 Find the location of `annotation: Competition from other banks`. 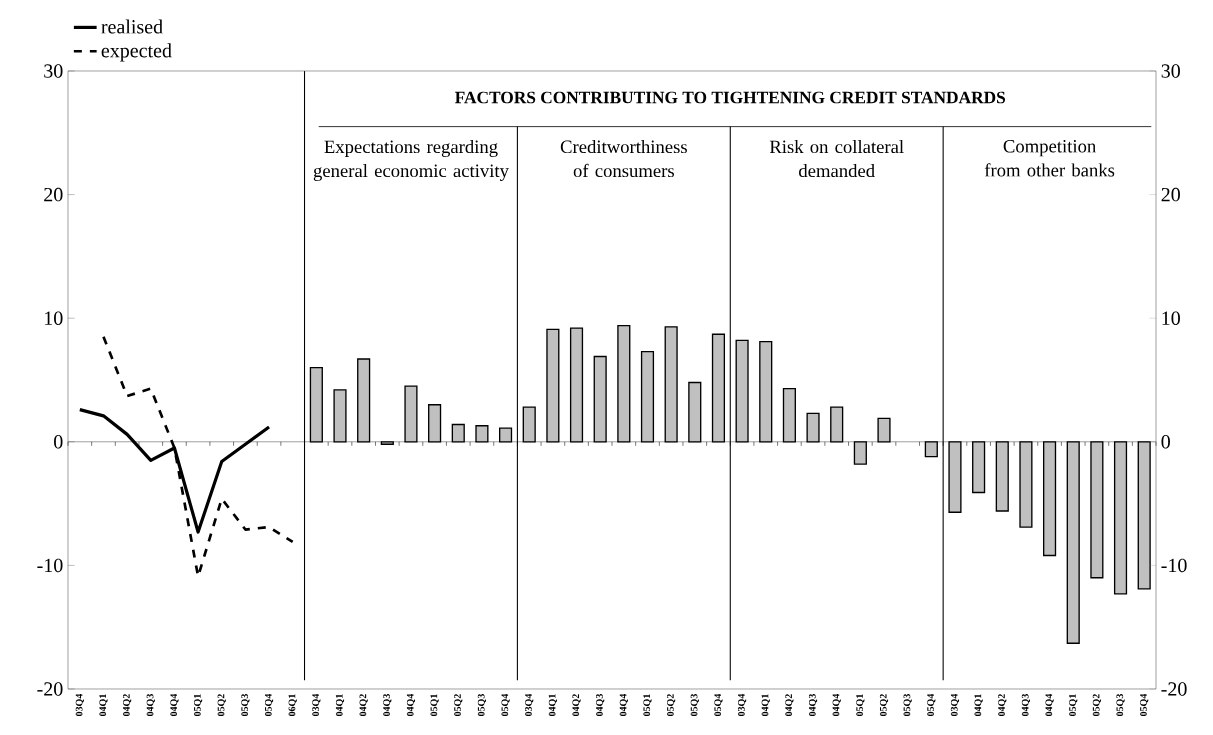

annotation: Competition from other banks is located at coordinates (1049, 158).